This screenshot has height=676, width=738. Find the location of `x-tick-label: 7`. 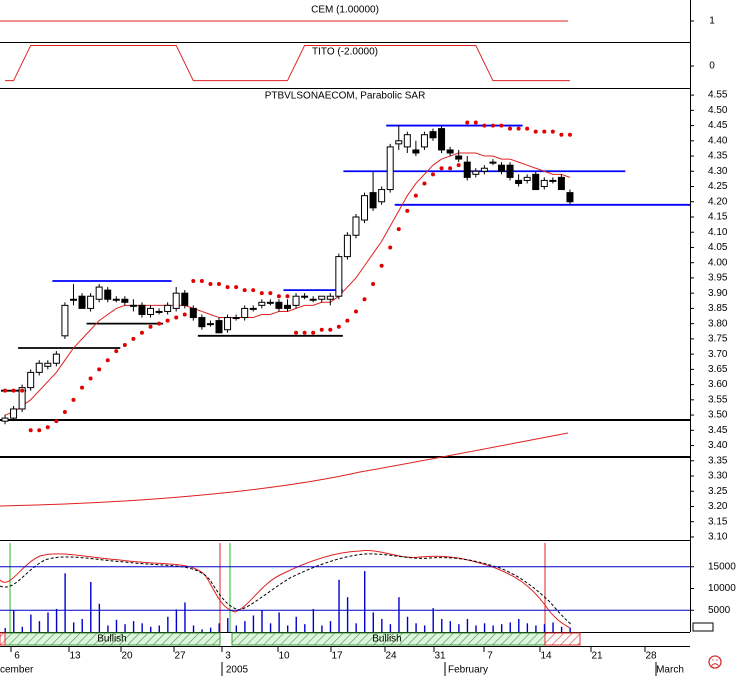

x-tick-label: 7 is located at coordinates (490, 656).